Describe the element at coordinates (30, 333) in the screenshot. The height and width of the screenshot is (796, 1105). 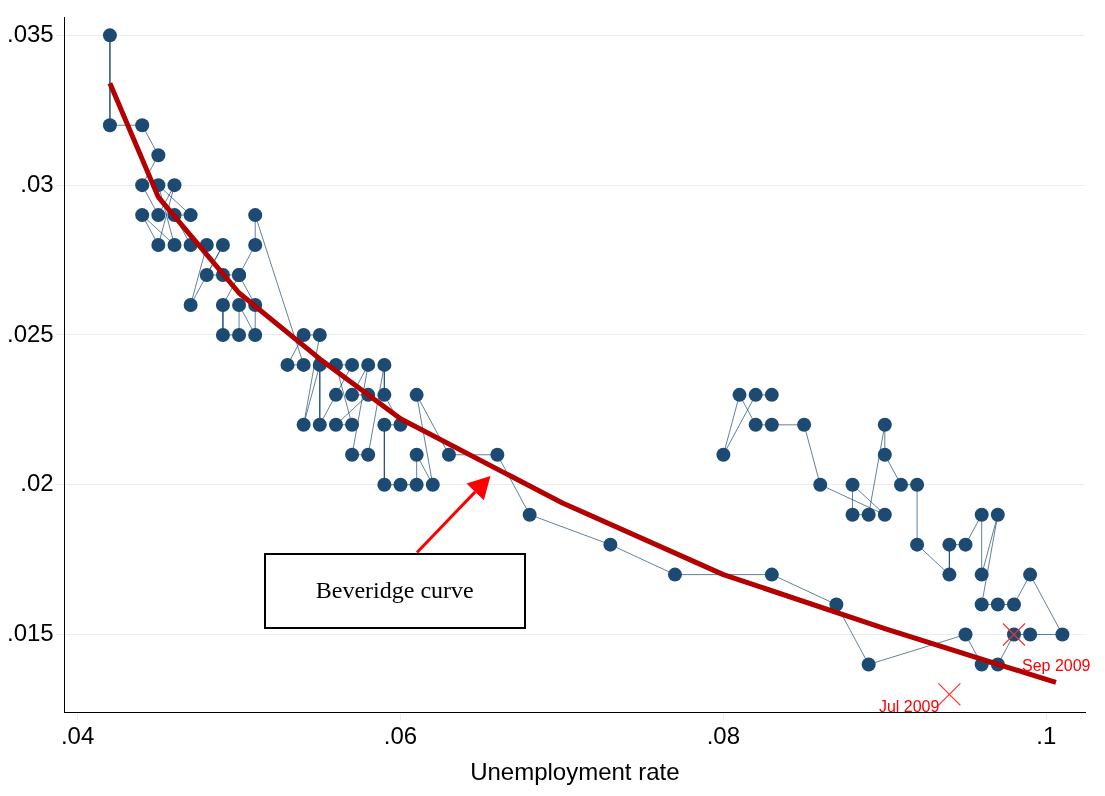
I see `y-tick-label: .025` at that location.